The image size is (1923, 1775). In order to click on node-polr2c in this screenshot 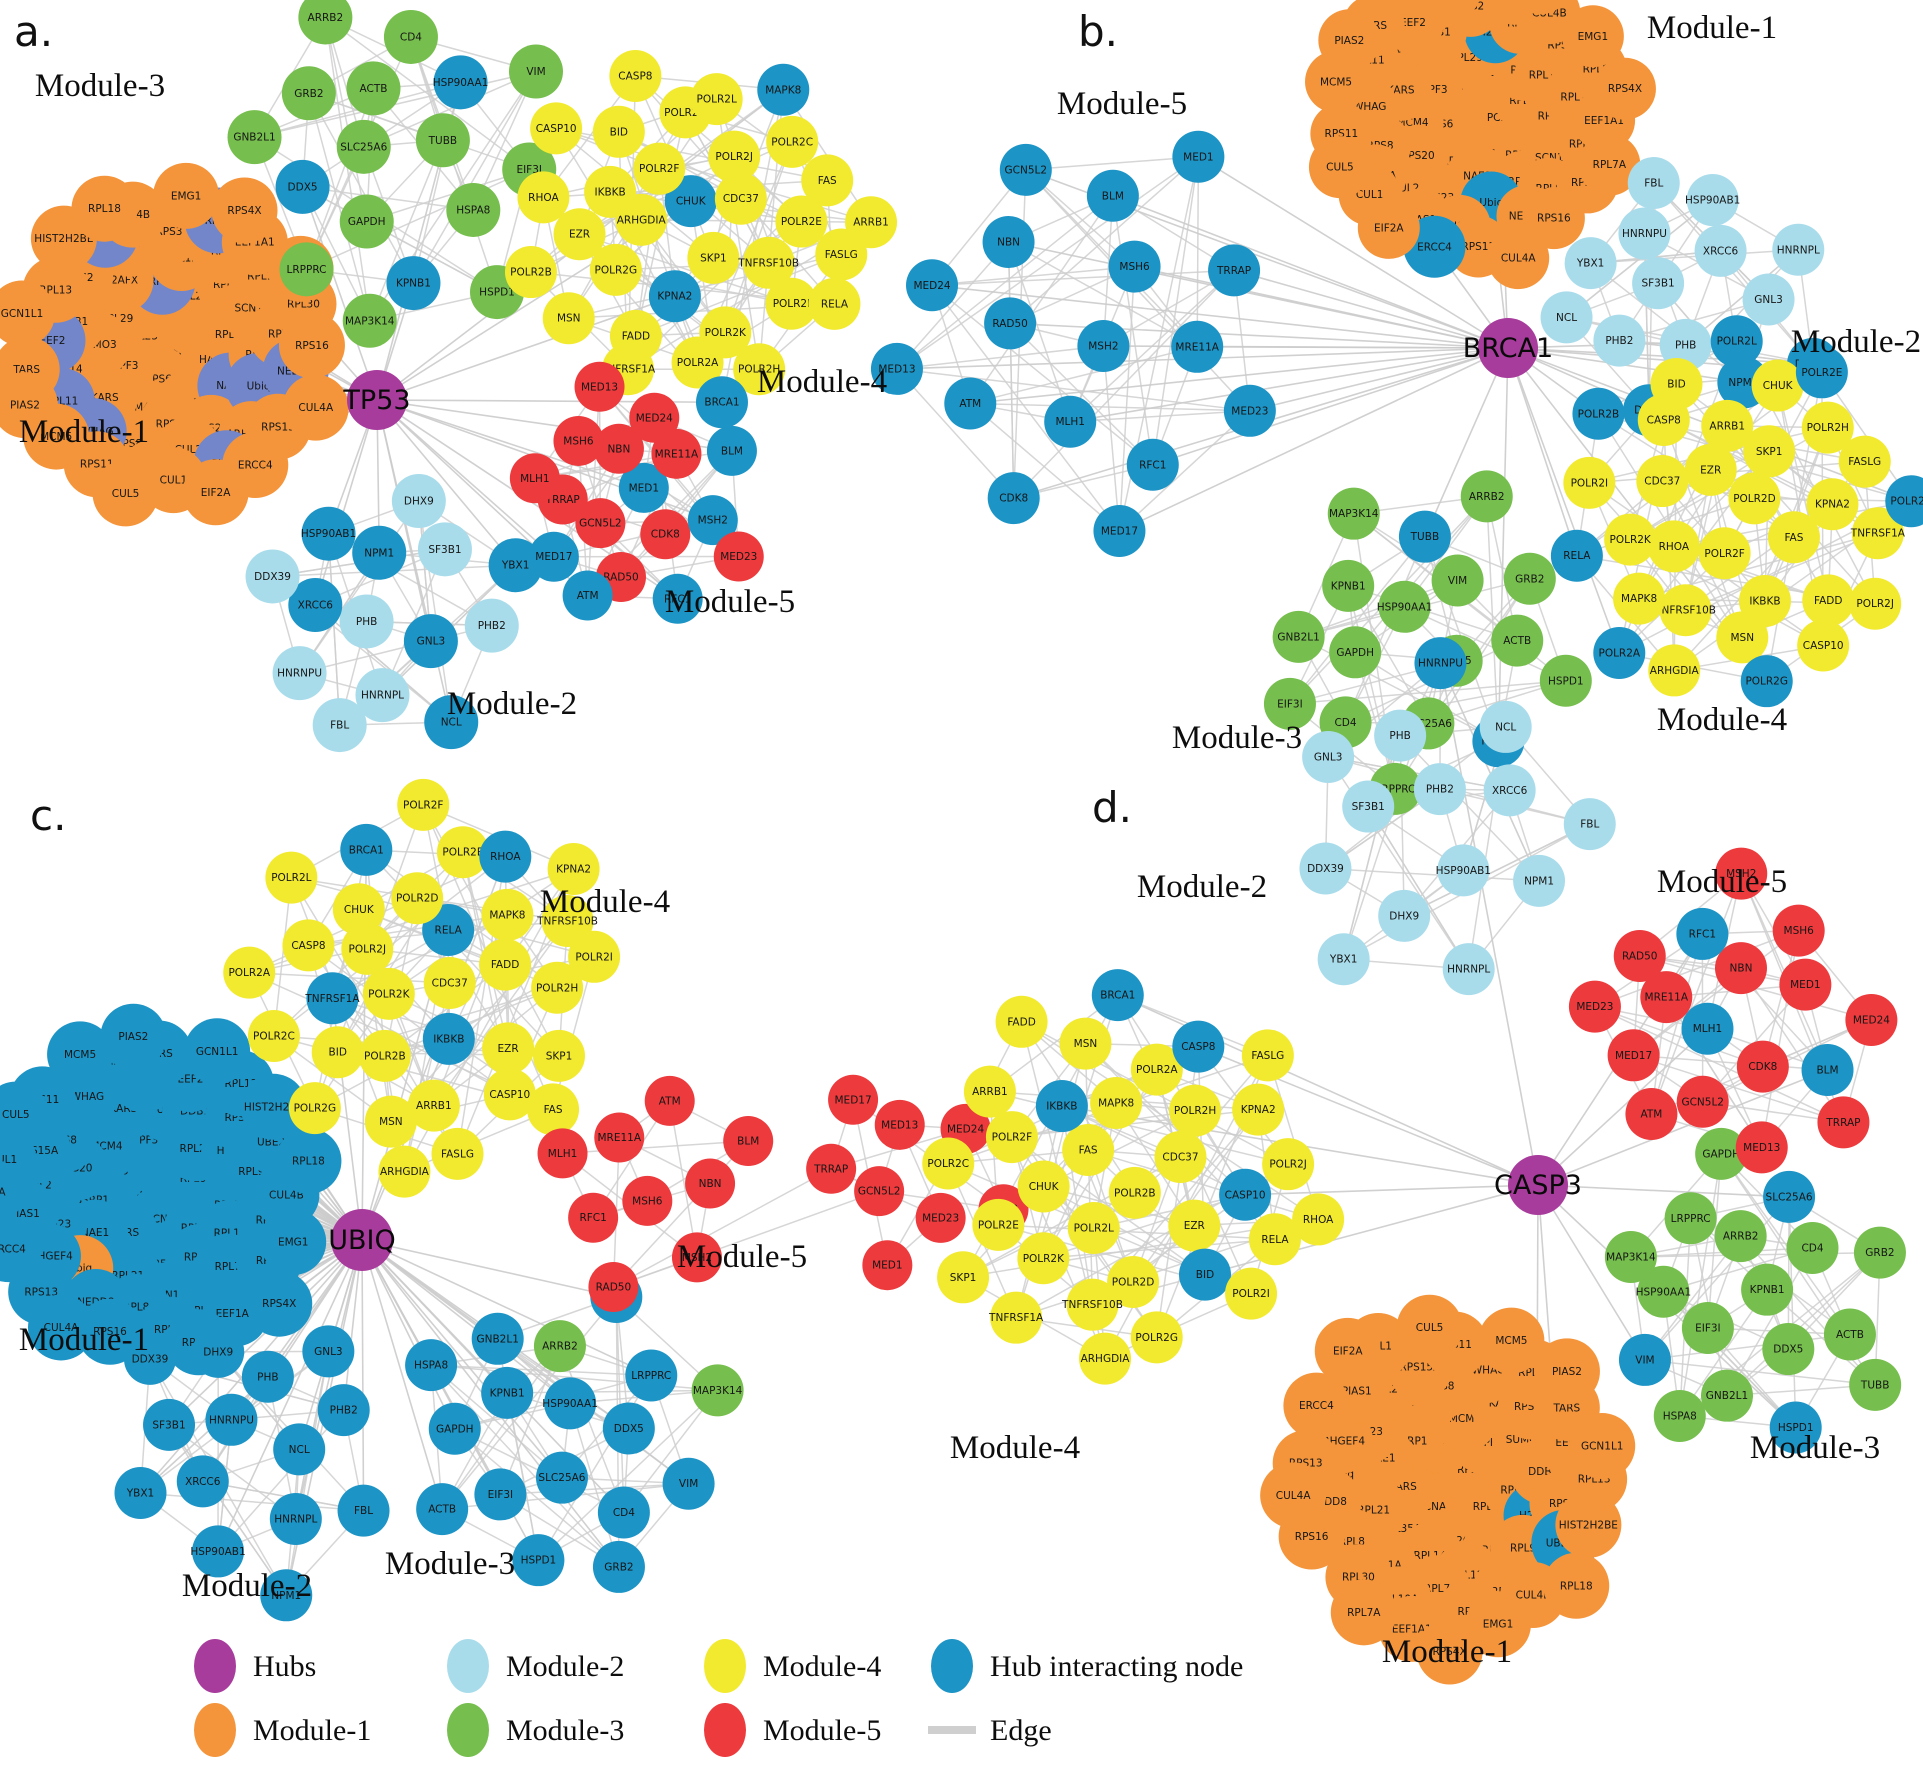, I will do `click(1904, 501)`.